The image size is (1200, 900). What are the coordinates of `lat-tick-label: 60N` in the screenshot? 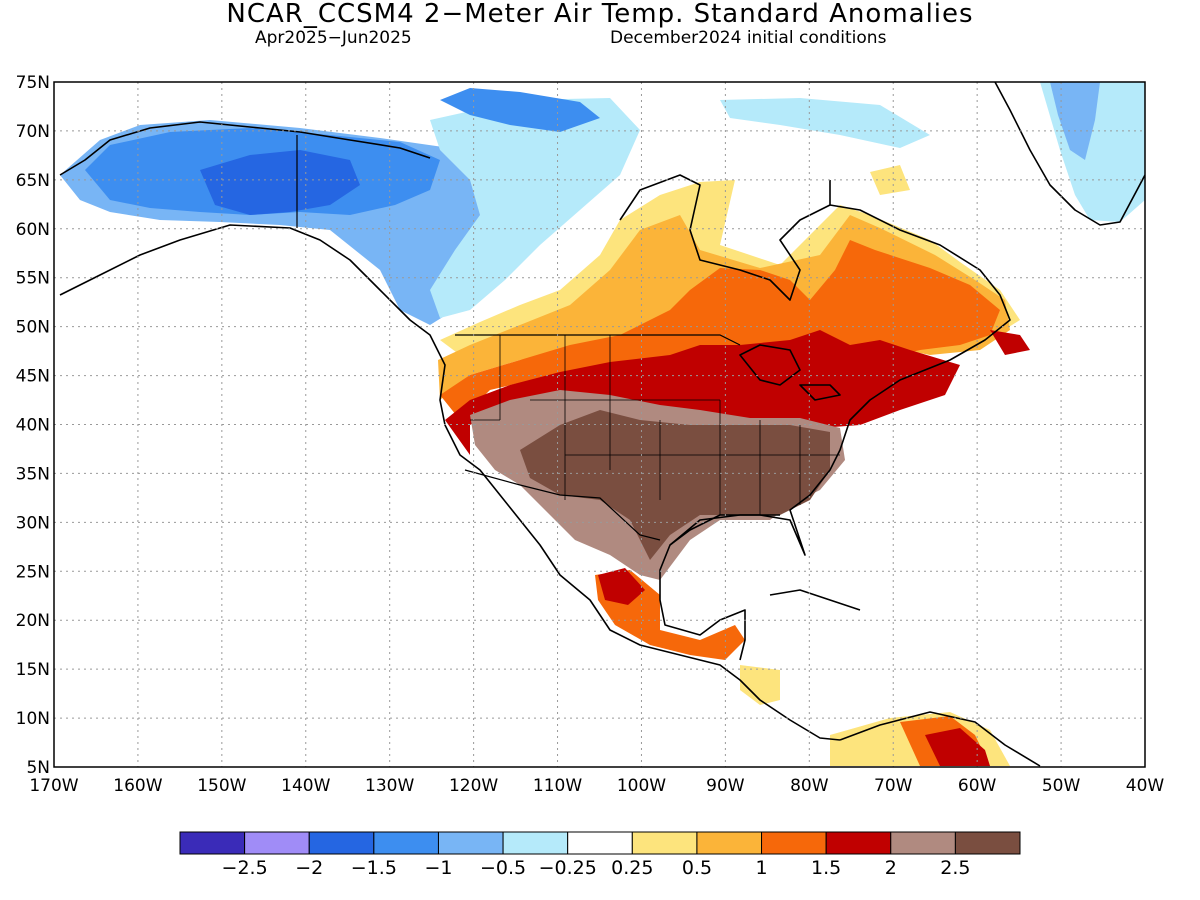 It's located at (33, 230).